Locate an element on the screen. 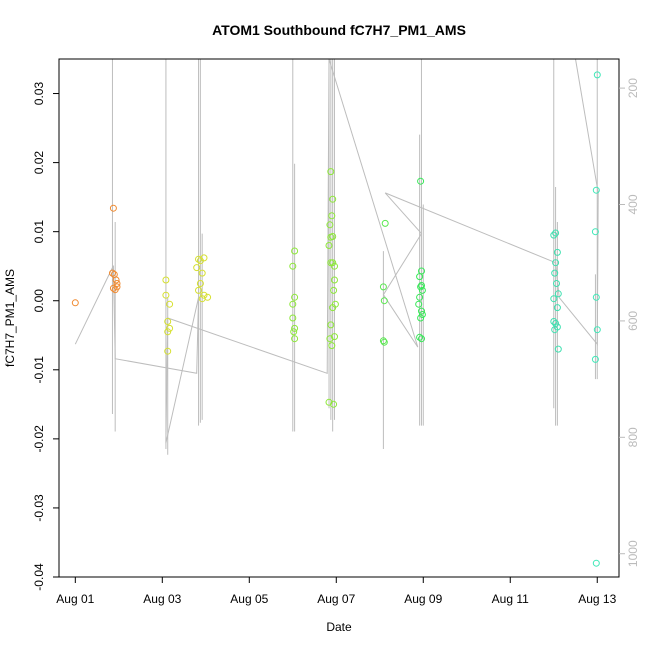  y2-axis: 200 400 600 800 1000 is located at coordinates (629, 322).